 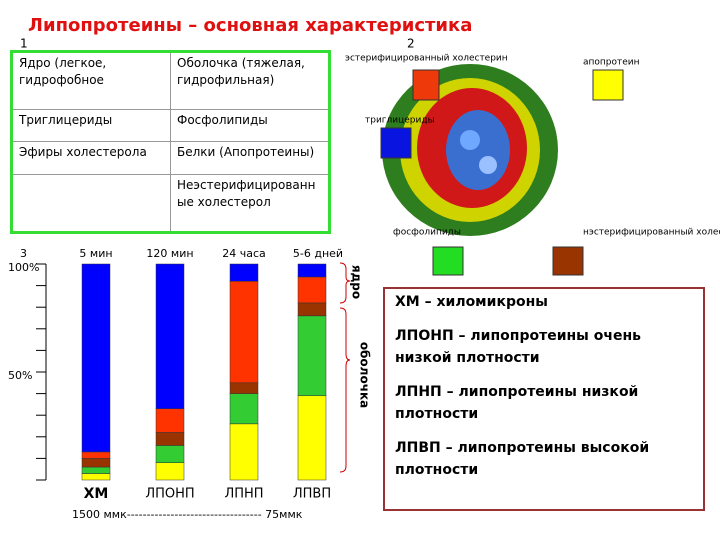 I want to click on time-label: 5-6 дней, so click(x=318, y=253).